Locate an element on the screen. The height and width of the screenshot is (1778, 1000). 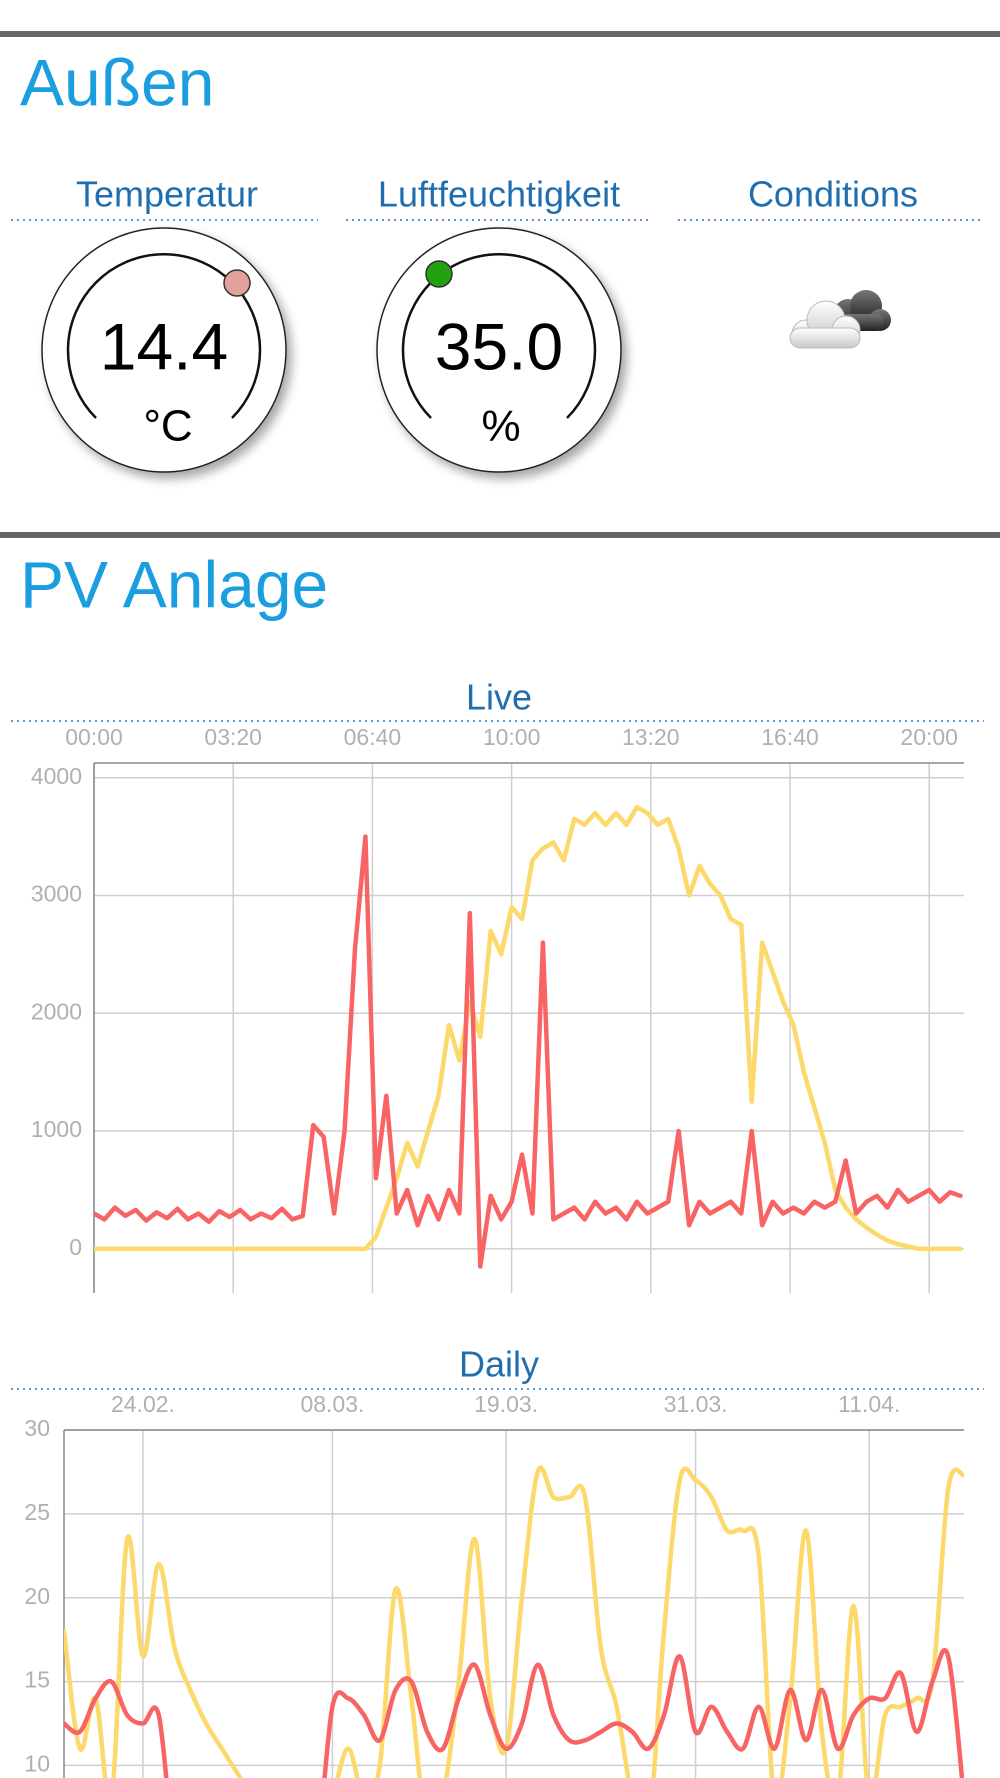
x-tick-label: 13:20 is located at coordinates (651, 737).